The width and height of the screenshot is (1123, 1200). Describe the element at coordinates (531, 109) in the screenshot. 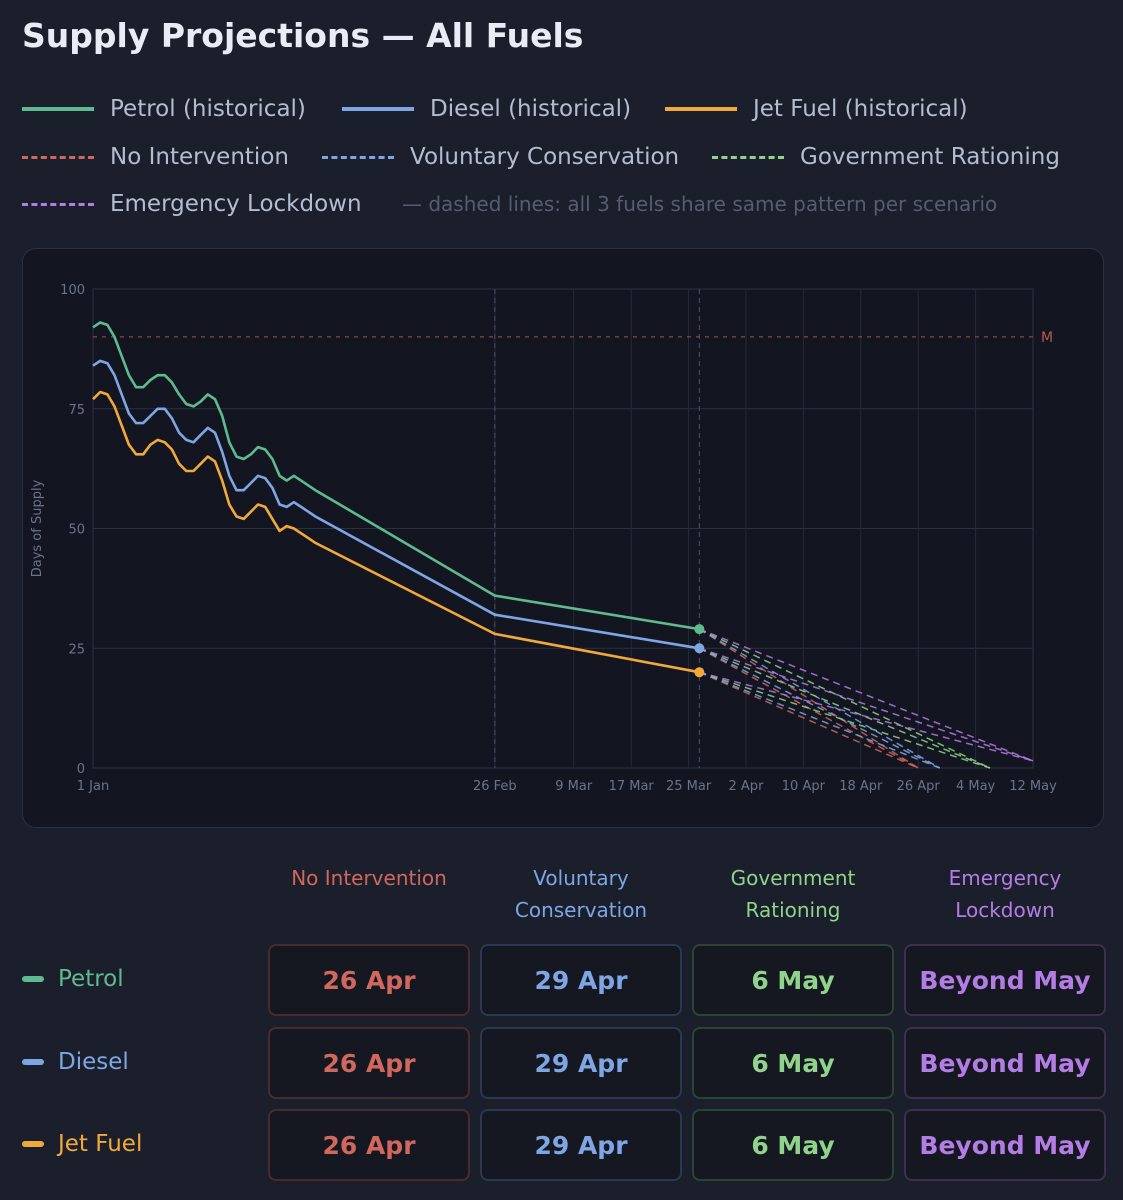

I see `legend-label: Diesel (historical)` at that location.